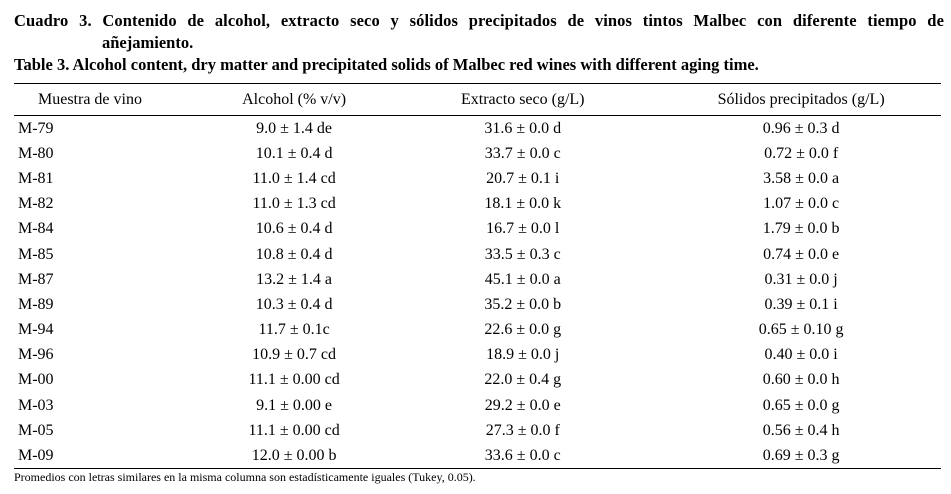  I want to click on alcohol-cell: 9.0 ± 1.4 de, so click(294, 128).